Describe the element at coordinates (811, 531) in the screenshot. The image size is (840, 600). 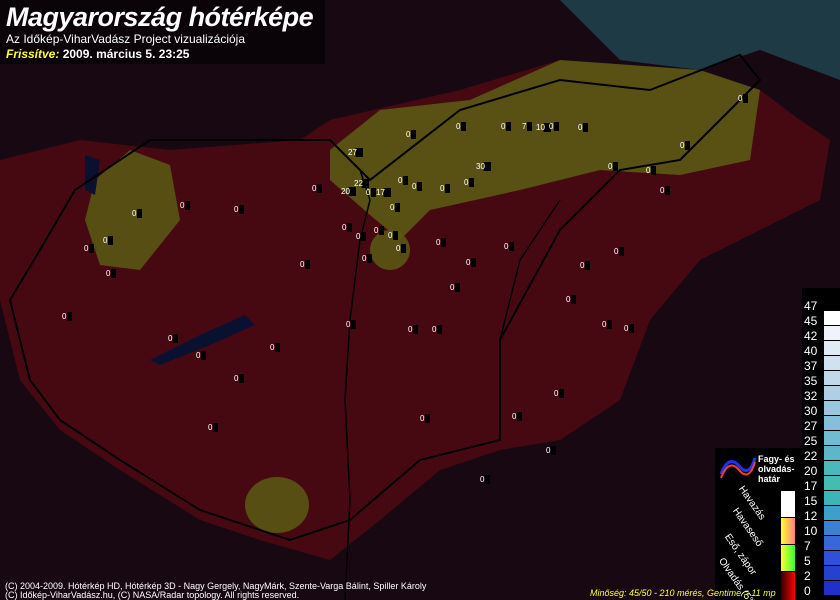
I see `scale-tick: 10` at that location.